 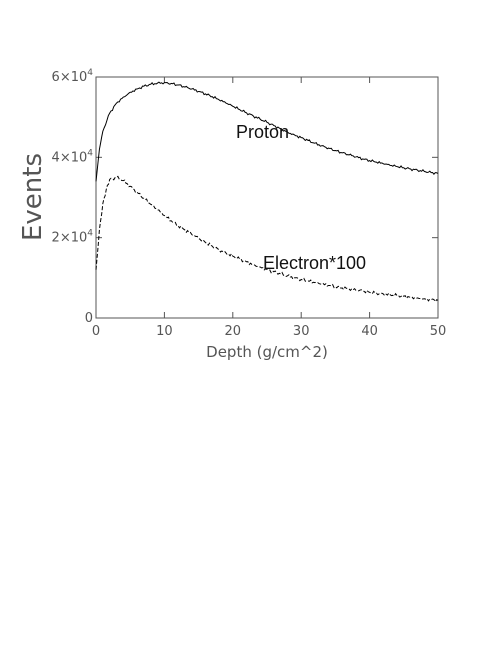 What do you see at coordinates (438, 331) in the screenshot?
I see `x-tick-label: 50` at bounding box center [438, 331].